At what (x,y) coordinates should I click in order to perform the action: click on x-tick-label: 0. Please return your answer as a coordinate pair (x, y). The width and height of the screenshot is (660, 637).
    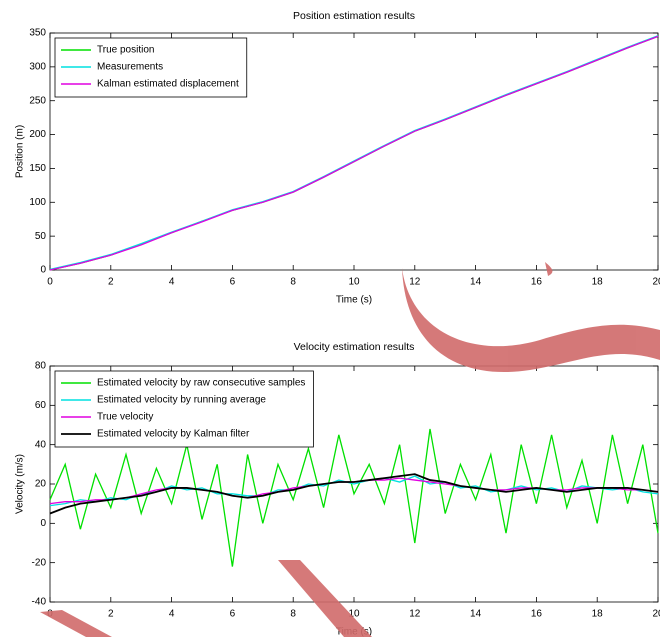
    Looking at the image, I should click on (50, 282).